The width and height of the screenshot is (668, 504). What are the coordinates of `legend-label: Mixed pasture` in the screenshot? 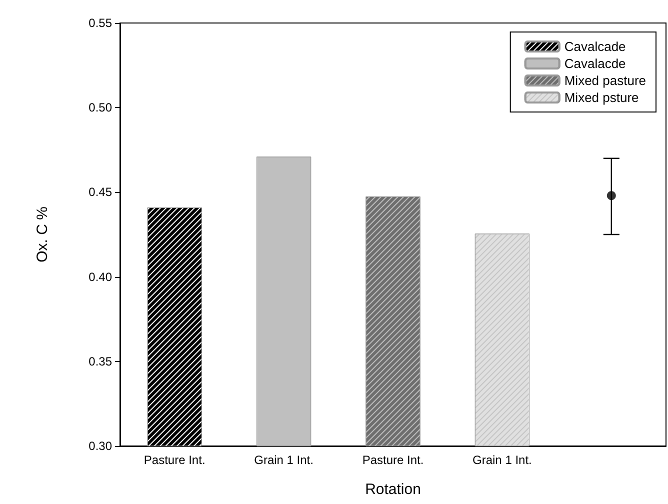 It's located at (605, 80).